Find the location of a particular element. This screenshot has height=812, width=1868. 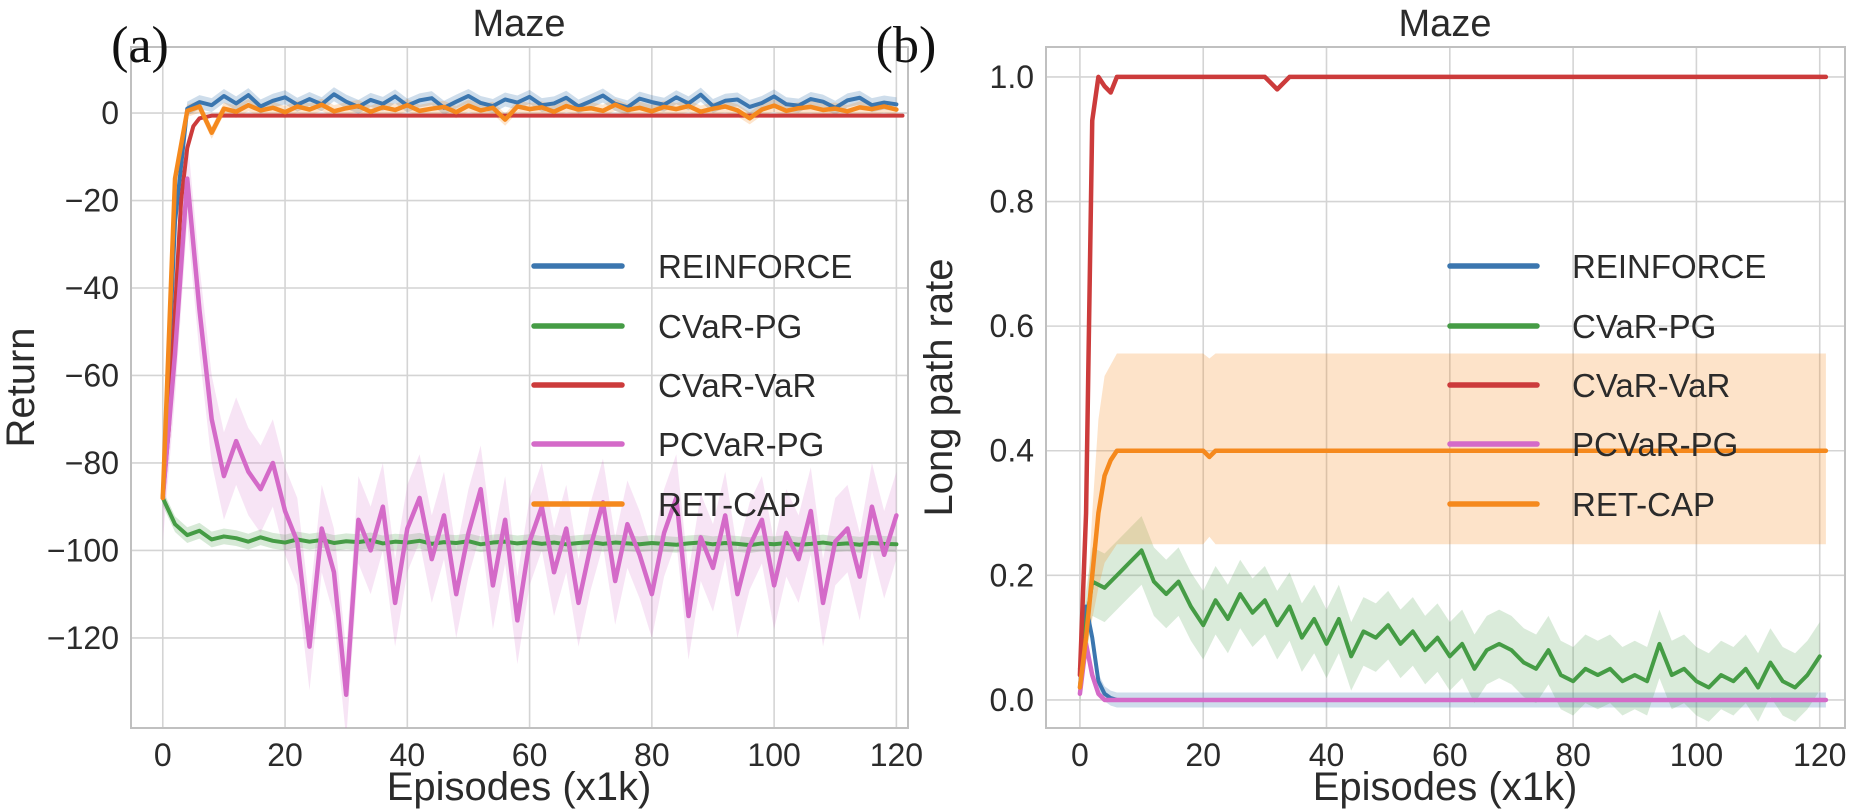

legend-item-a-CVaR-VaR: CVaR-VaR is located at coordinates (673, 385).